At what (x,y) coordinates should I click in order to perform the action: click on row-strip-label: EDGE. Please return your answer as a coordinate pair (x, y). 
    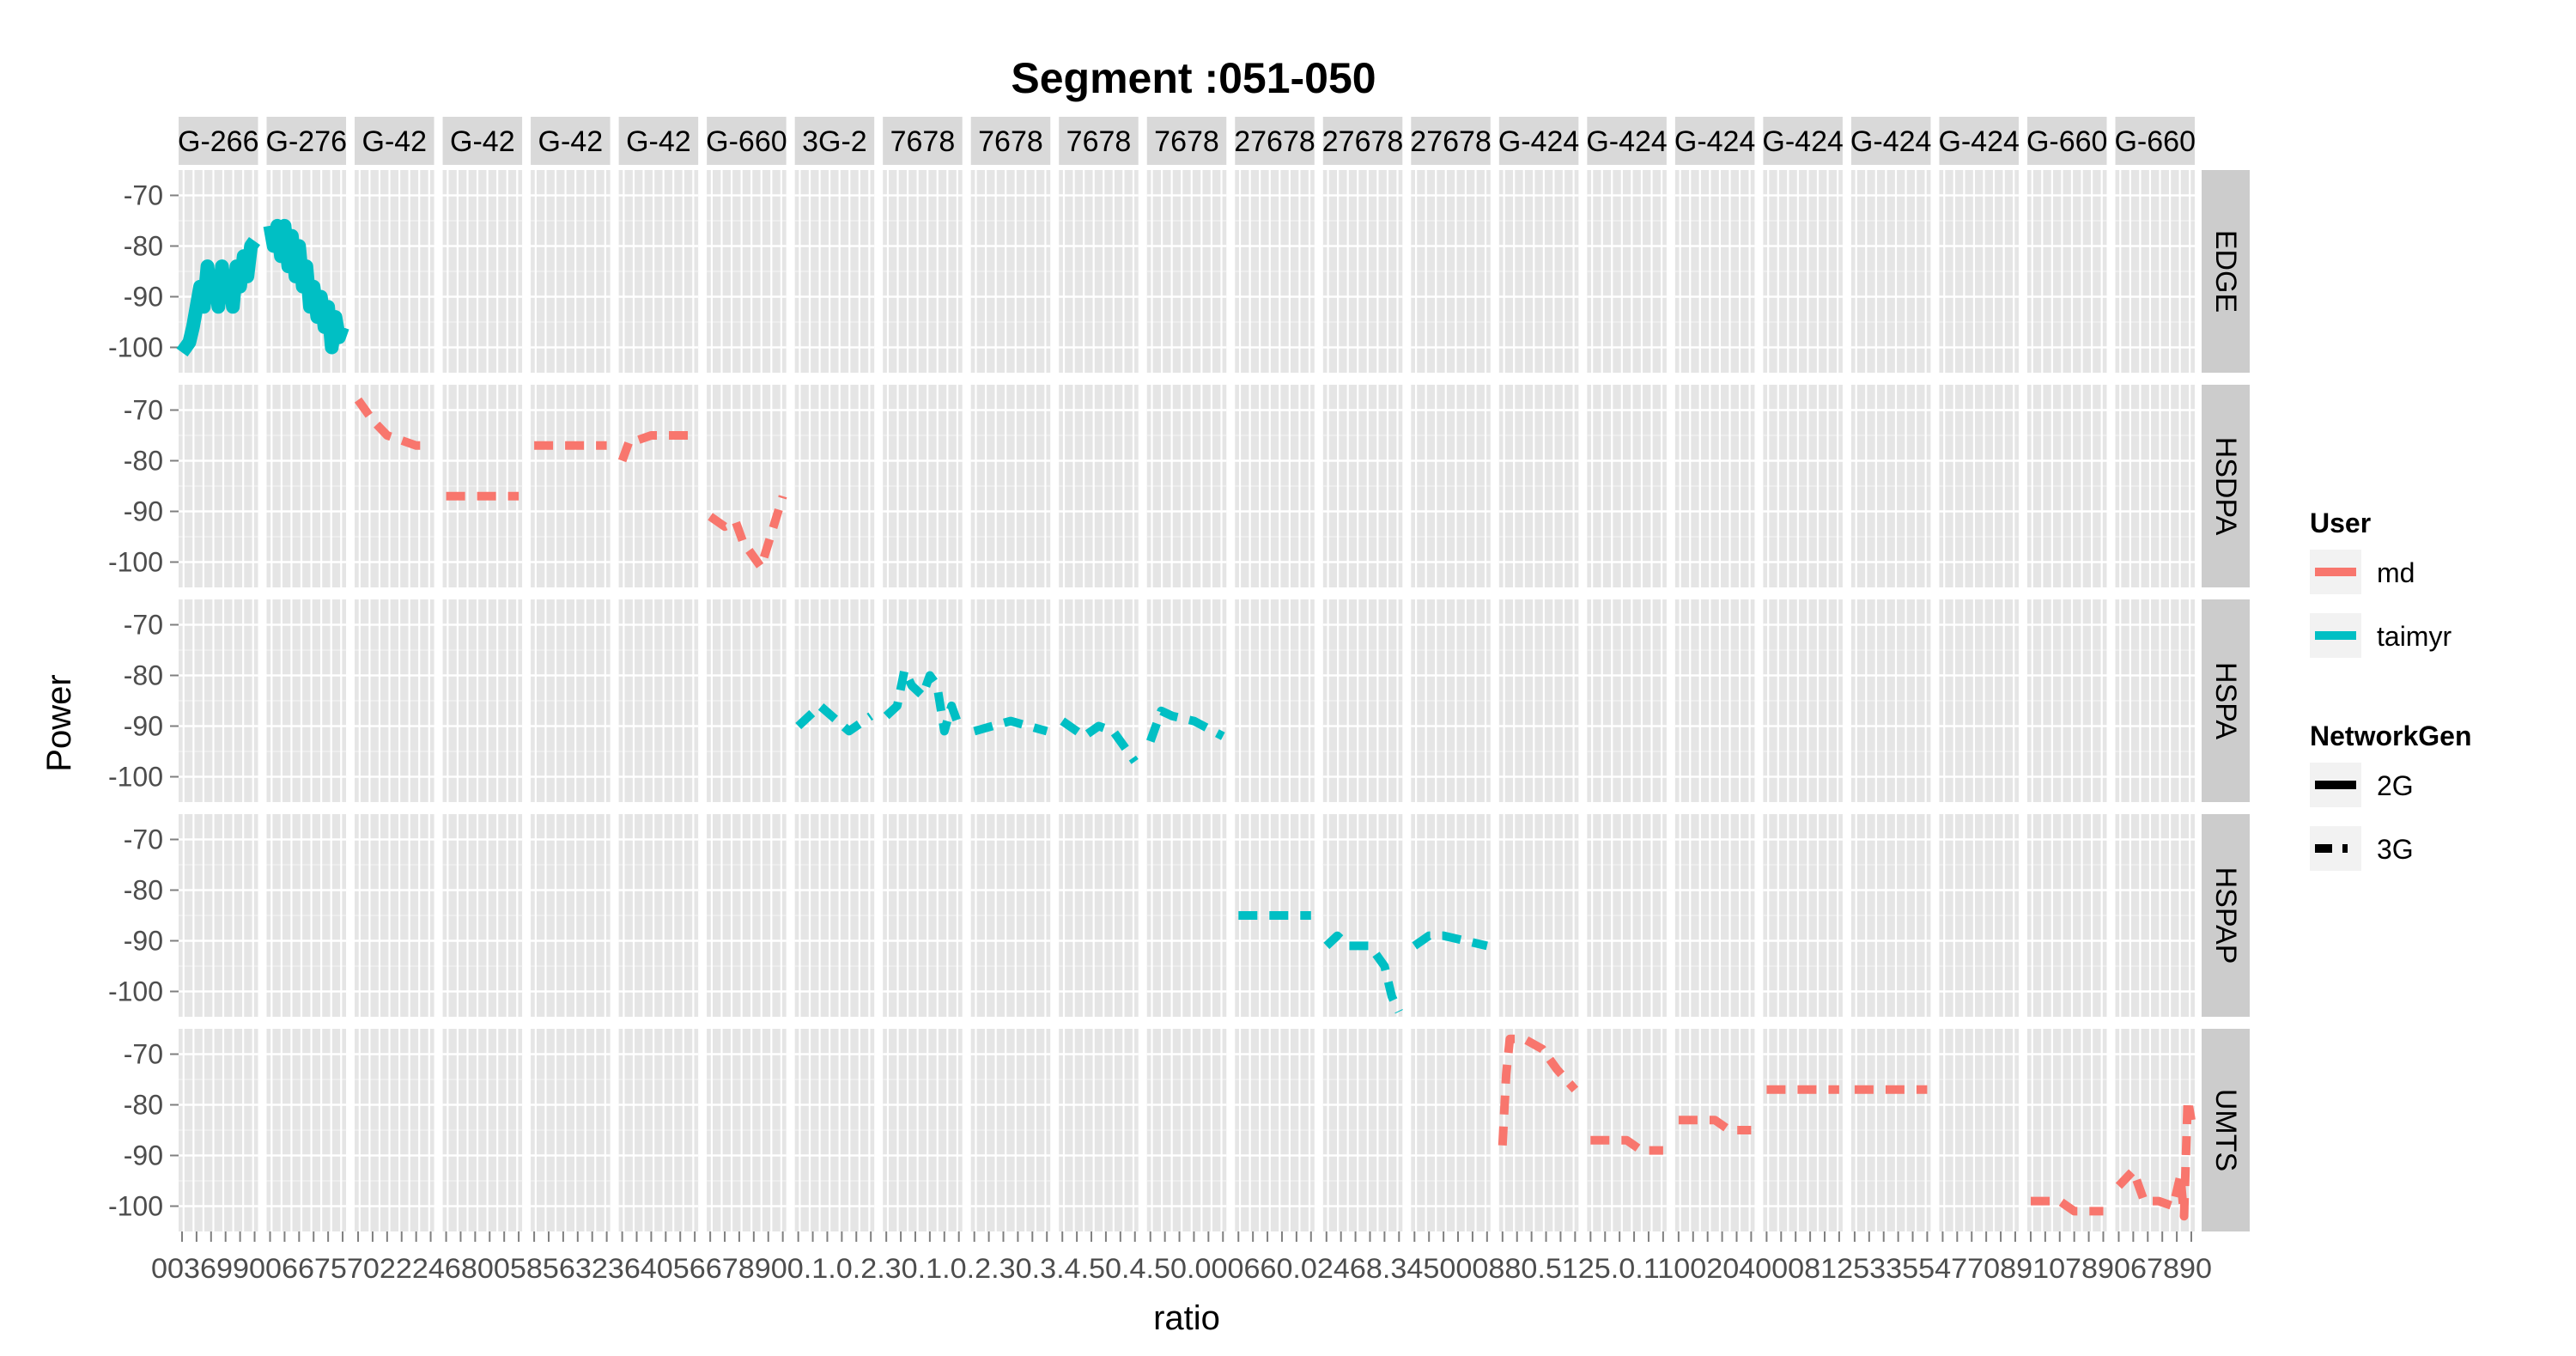
    Looking at the image, I should click on (2225, 271).